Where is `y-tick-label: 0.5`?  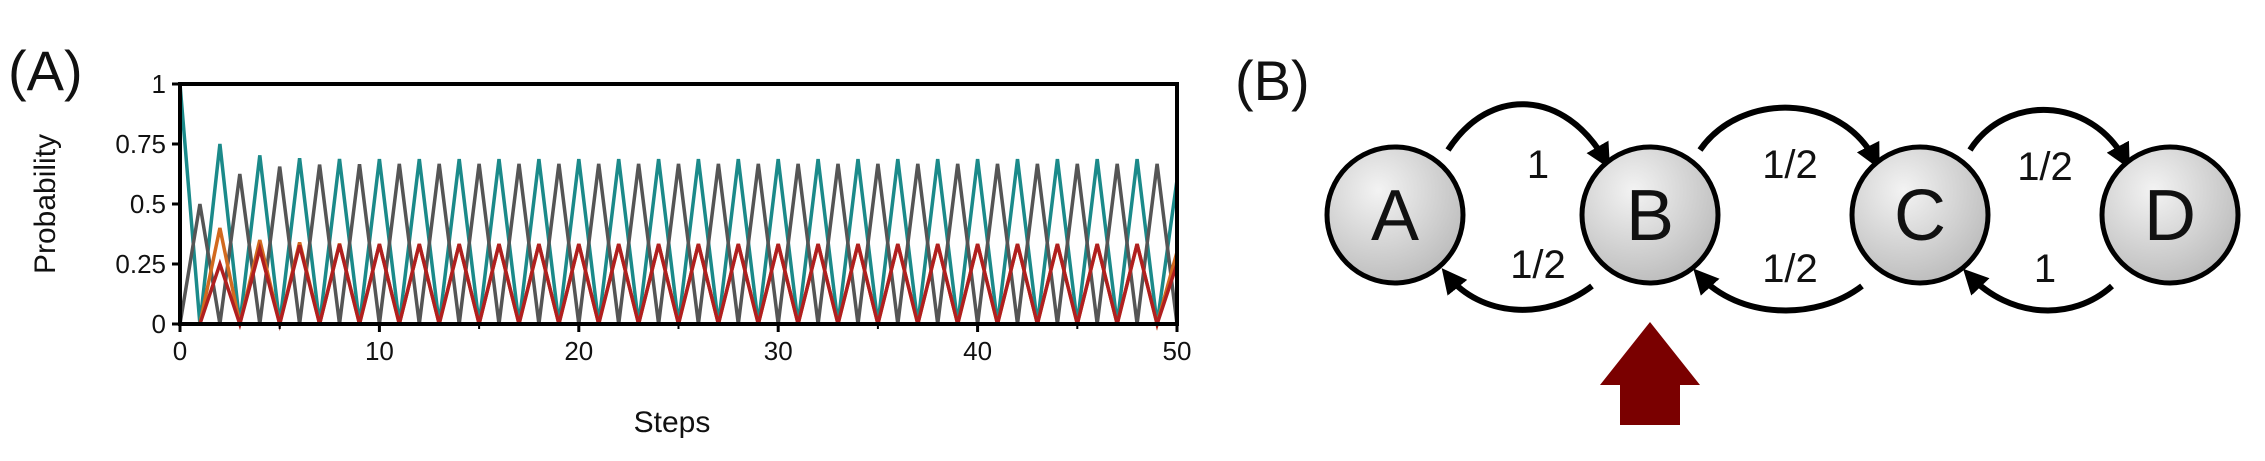 y-tick-label: 0.5 is located at coordinates (148, 204).